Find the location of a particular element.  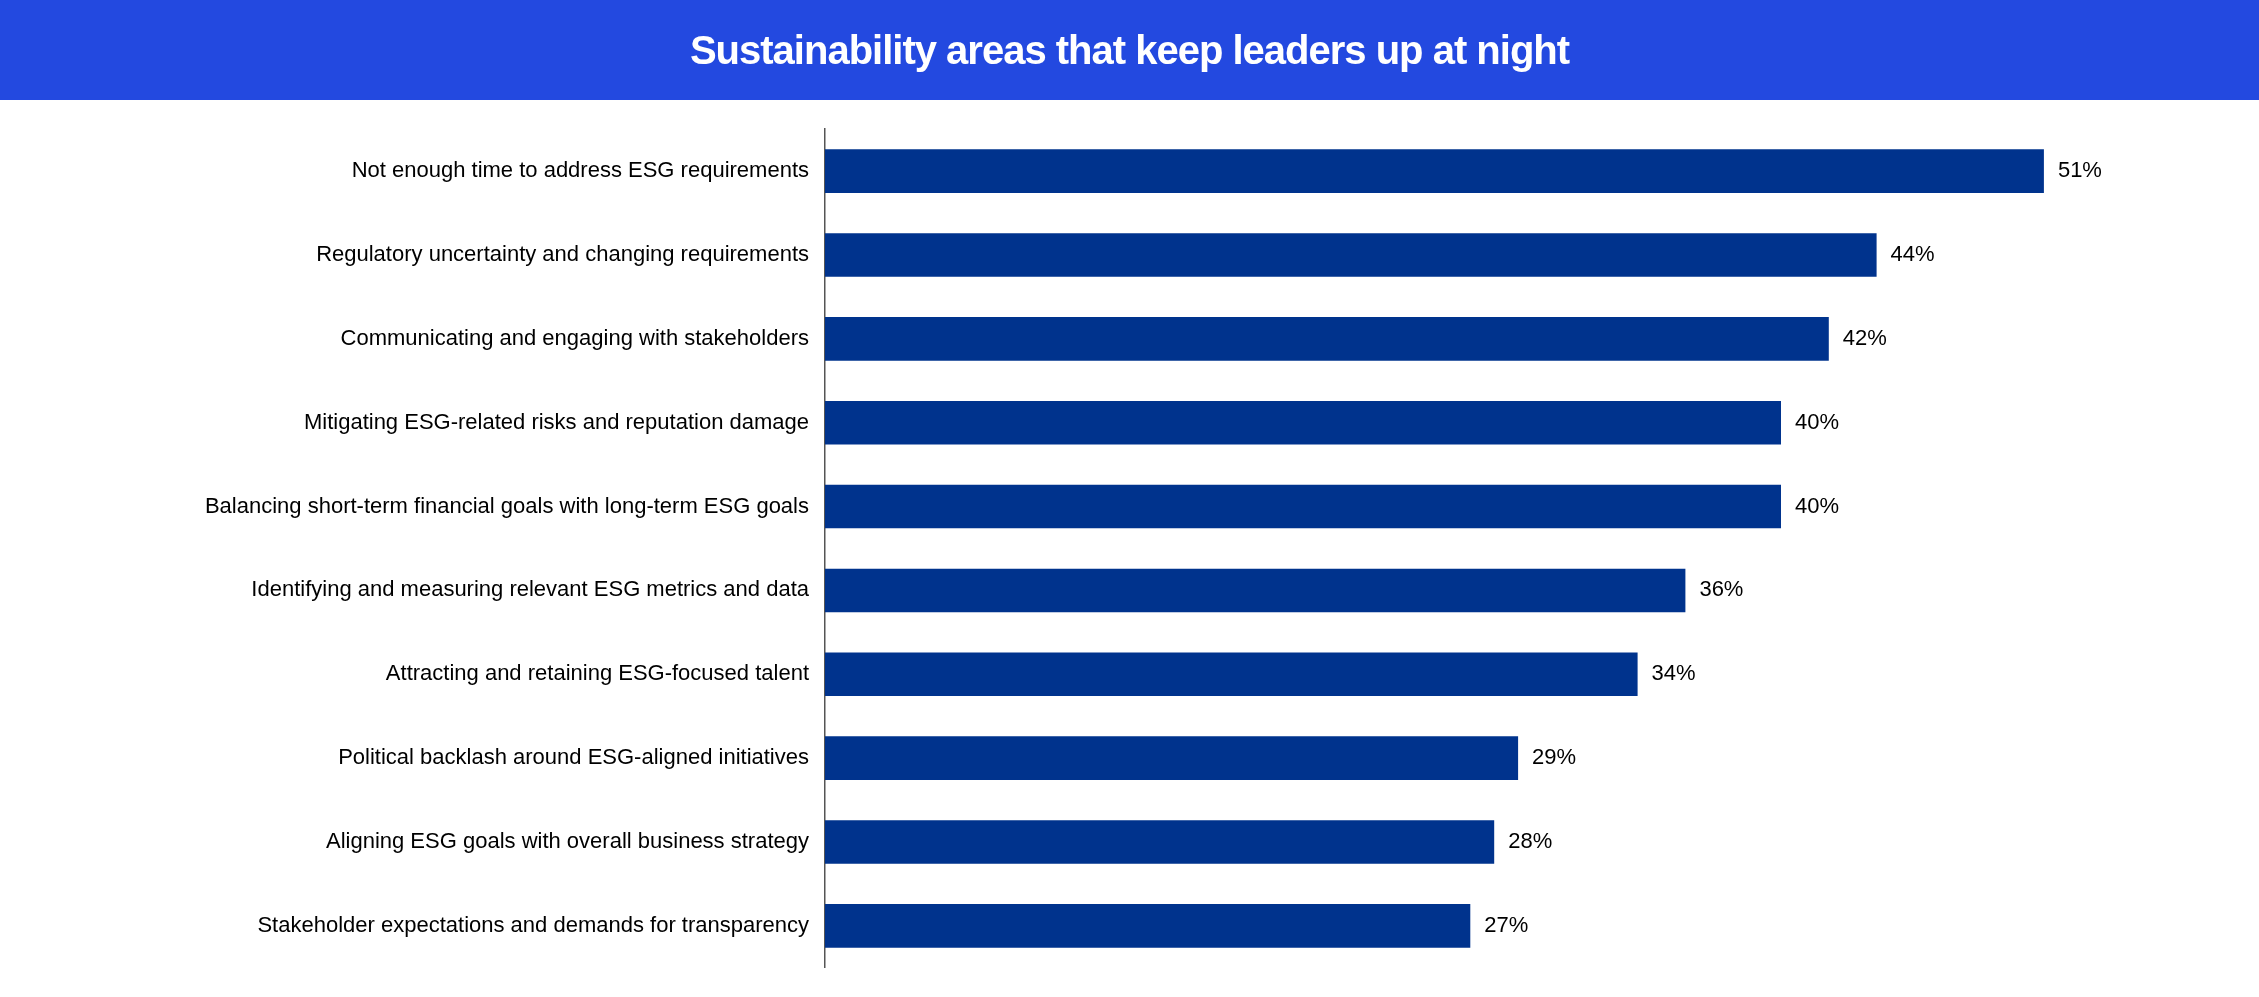

y-tick-label: Political backlash around ESG-aligned initiatives is located at coordinates (573, 757).